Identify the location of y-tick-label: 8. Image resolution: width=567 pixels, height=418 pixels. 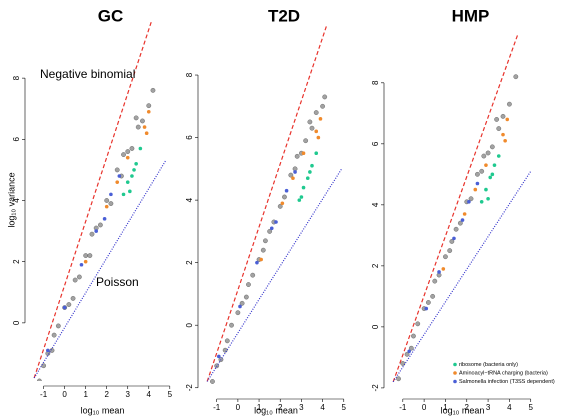
(189, 74).